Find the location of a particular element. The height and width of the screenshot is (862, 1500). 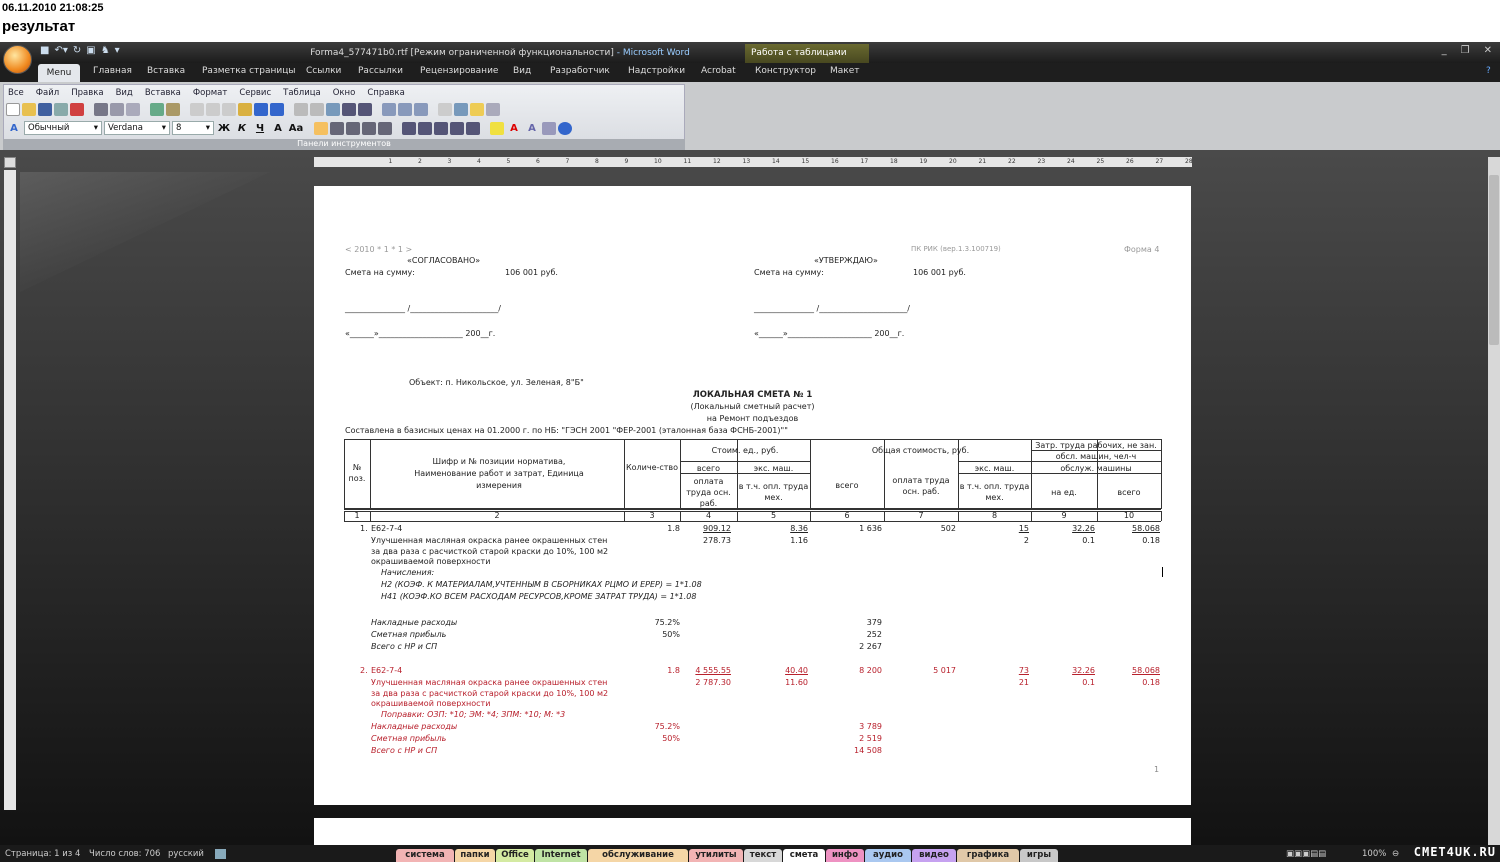

scrollbar-thumb is located at coordinates (1494, 260).